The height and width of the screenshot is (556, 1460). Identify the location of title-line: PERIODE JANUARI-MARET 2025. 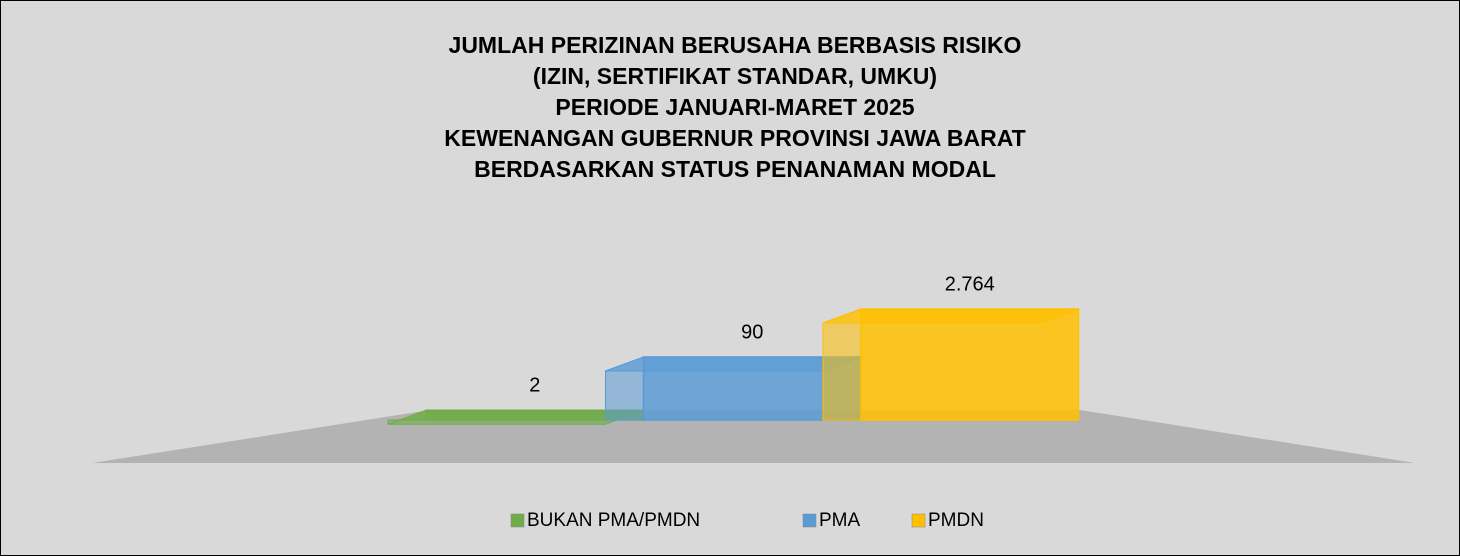
(734, 107).